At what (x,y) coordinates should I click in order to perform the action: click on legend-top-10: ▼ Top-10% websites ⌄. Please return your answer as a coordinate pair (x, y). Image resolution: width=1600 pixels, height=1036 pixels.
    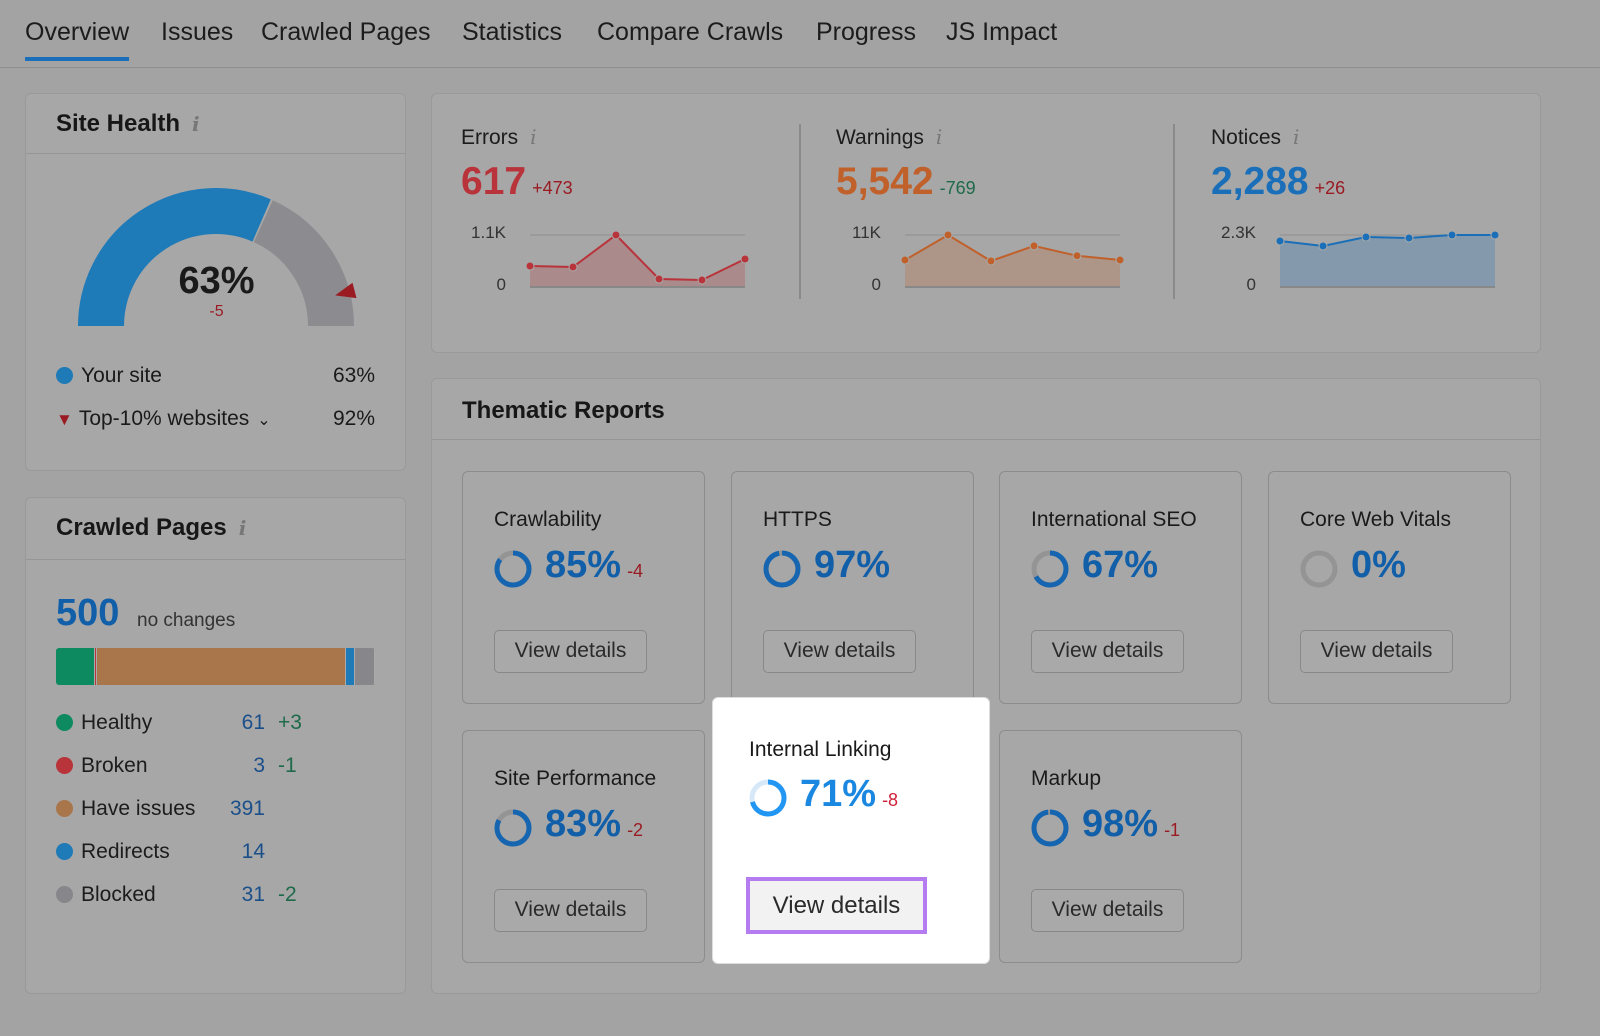
    Looking at the image, I should click on (163, 419).